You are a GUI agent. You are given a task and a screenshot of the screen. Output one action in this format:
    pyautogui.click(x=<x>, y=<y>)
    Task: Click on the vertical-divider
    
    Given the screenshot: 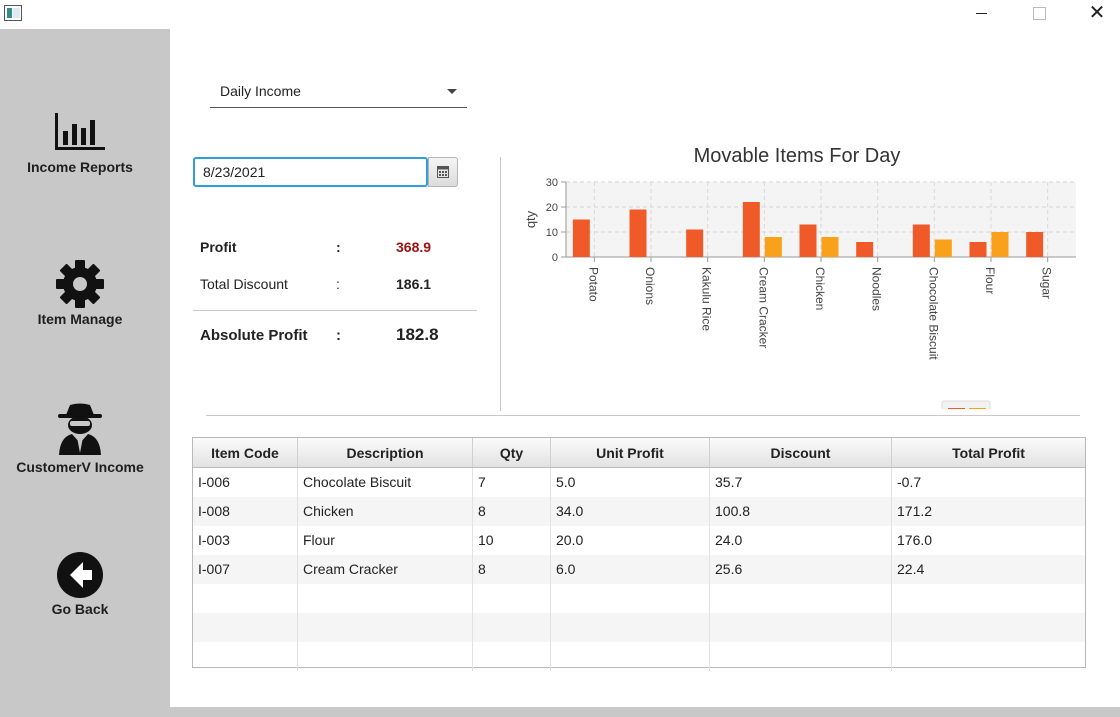 What is the action you would take?
    pyautogui.click(x=500, y=284)
    